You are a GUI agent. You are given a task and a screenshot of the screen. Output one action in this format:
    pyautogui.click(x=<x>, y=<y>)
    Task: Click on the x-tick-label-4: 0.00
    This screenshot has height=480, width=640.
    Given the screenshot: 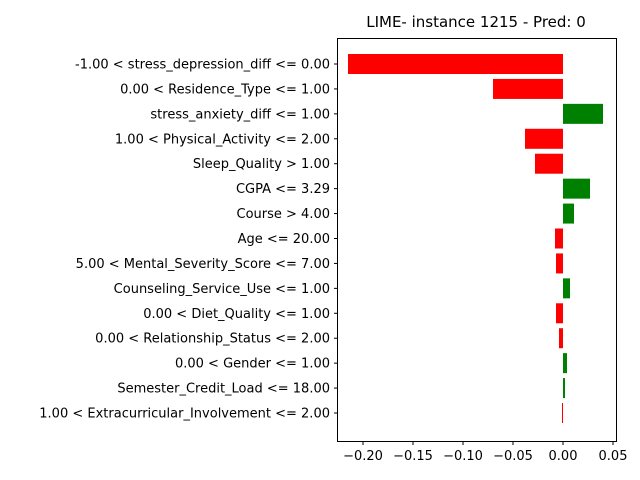 What is the action you would take?
    pyautogui.click(x=563, y=456)
    